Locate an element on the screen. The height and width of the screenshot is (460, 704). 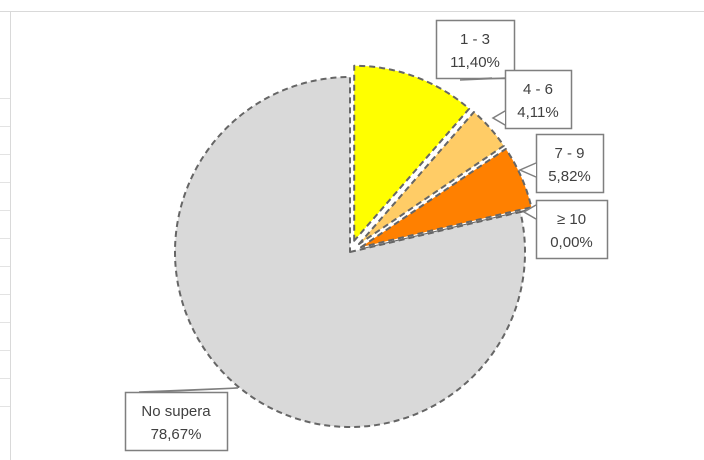
data-label-callout: ≥ 10 0,00% is located at coordinates (565, 229).